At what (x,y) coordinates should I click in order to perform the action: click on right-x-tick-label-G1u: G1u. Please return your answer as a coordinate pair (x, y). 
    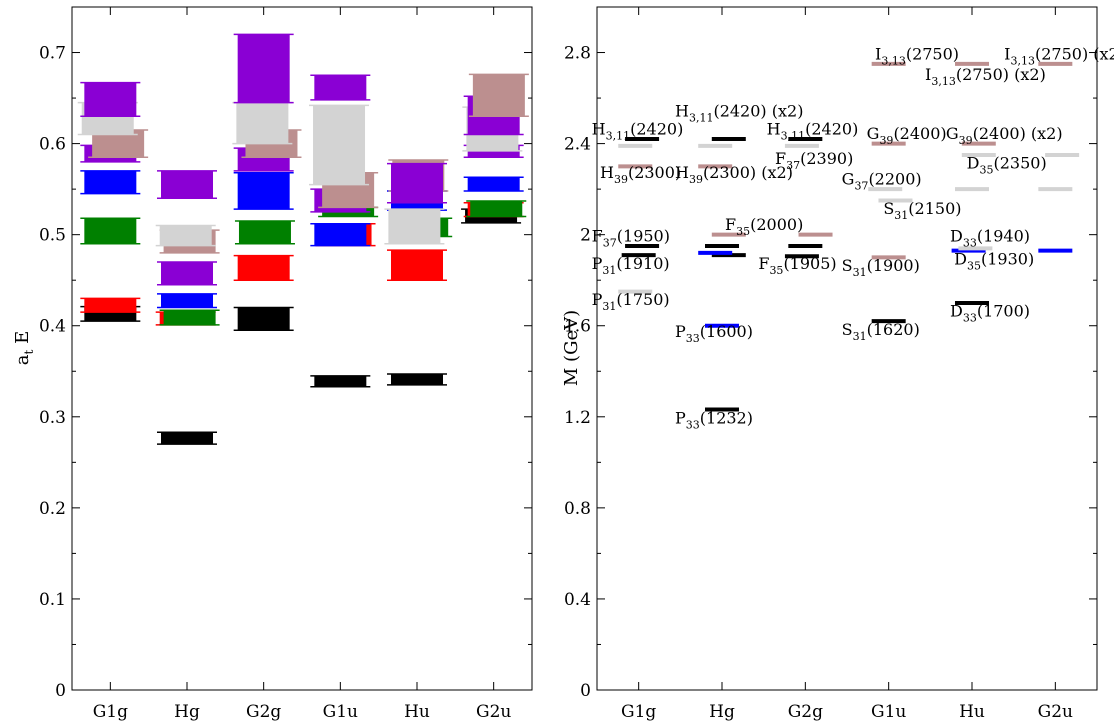
    Looking at the image, I should click on (888, 712).